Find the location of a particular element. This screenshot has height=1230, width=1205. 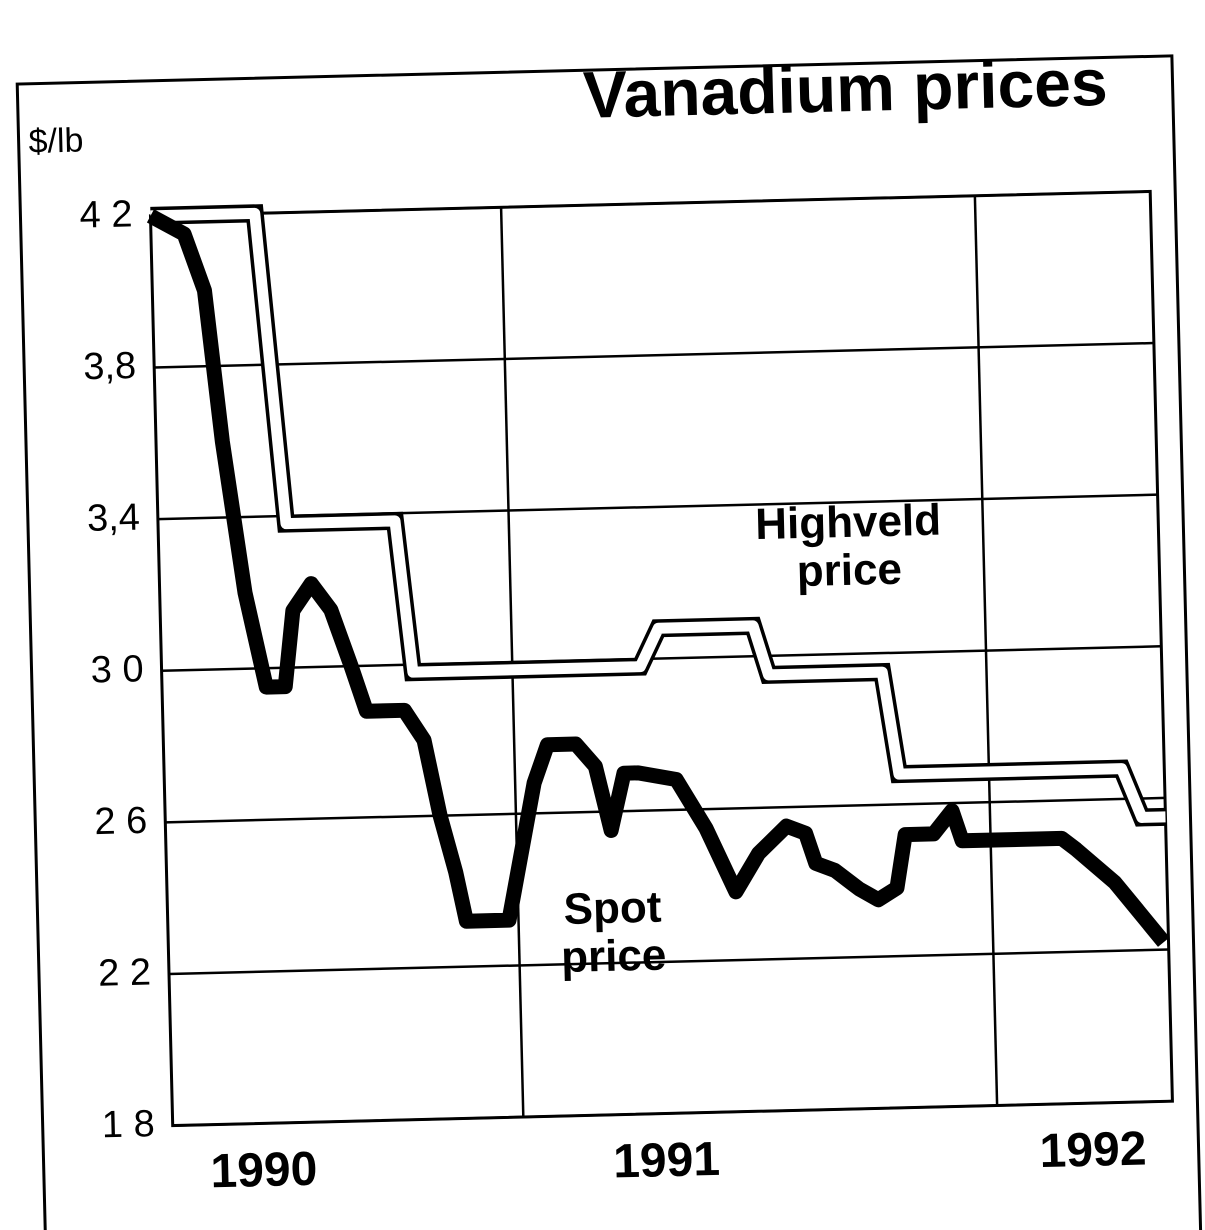

x-tick-label: 1990 is located at coordinates (264, 1171).